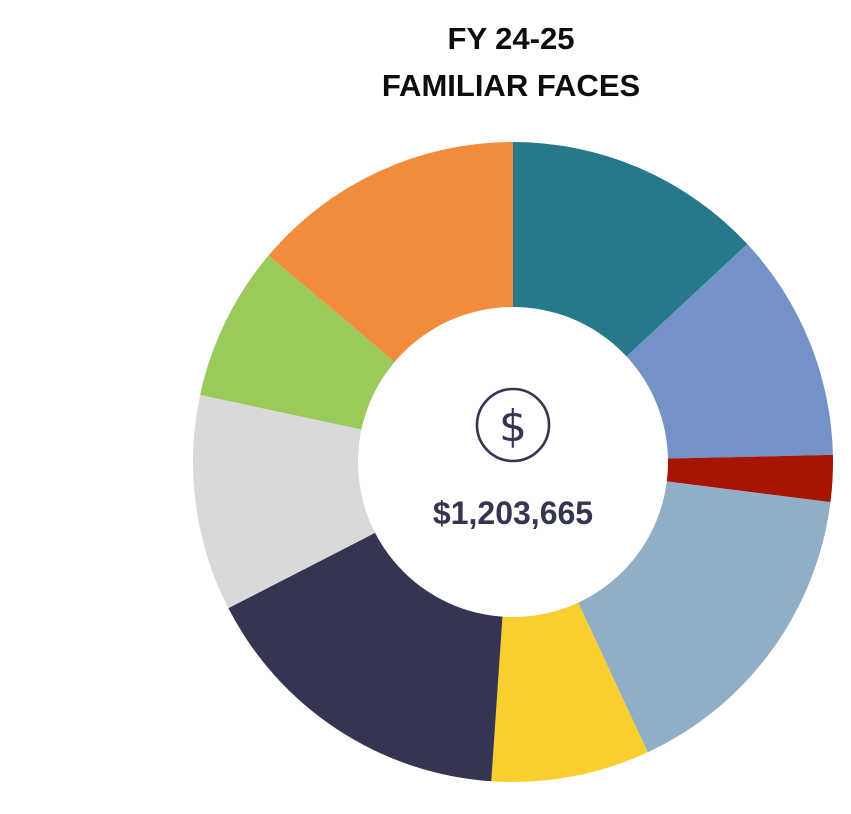 The width and height of the screenshot is (851, 814). What do you see at coordinates (511, 38) in the screenshot?
I see `chart-title: FY 24-25` at bounding box center [511, 38].